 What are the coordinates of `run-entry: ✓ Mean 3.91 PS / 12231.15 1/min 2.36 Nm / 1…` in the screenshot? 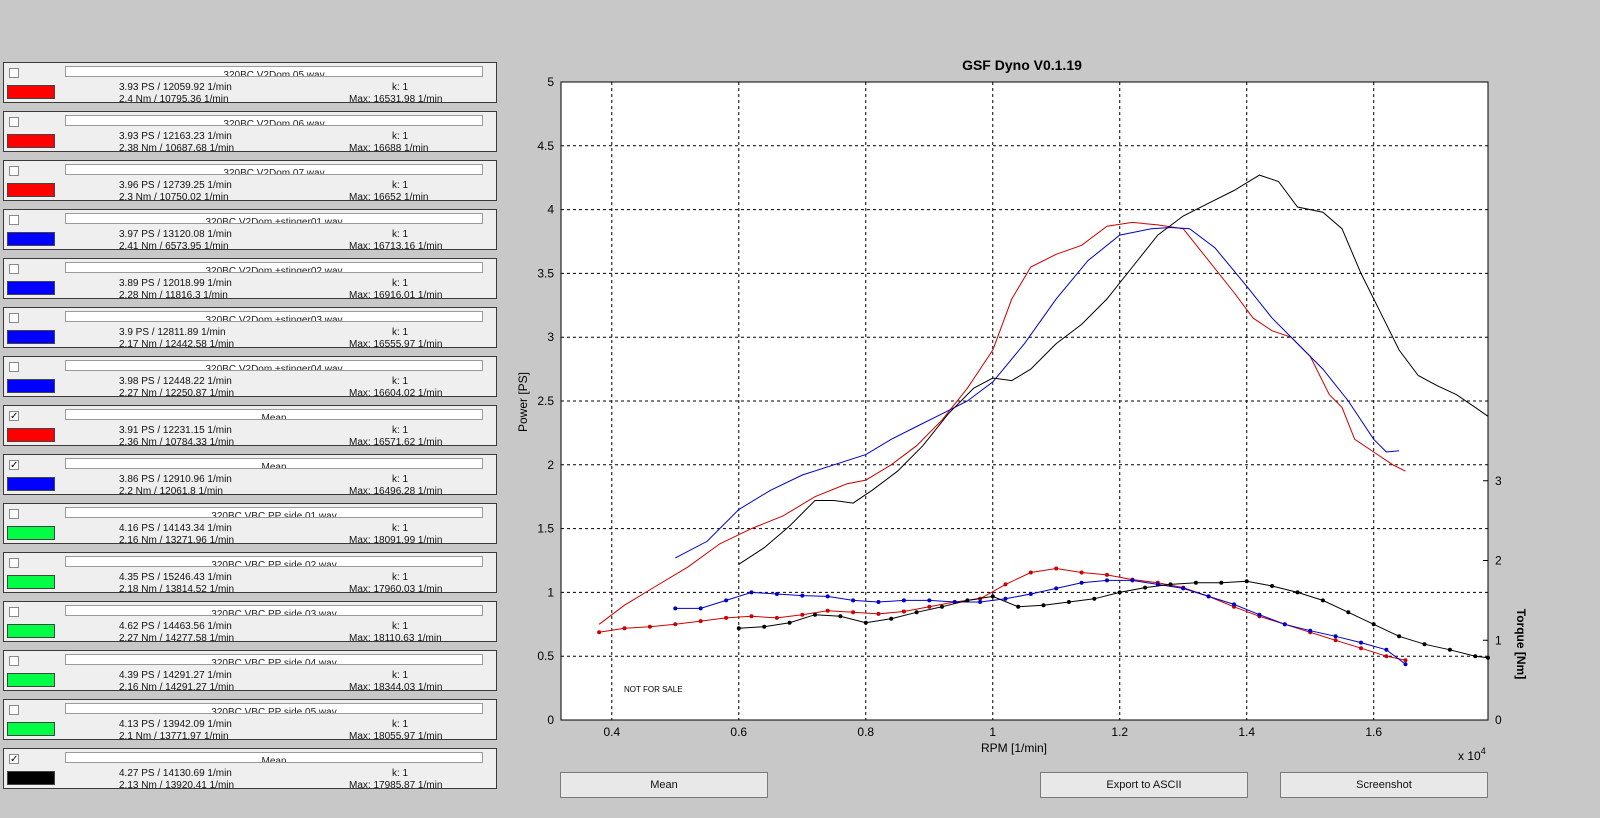 It's located at (250, 425).